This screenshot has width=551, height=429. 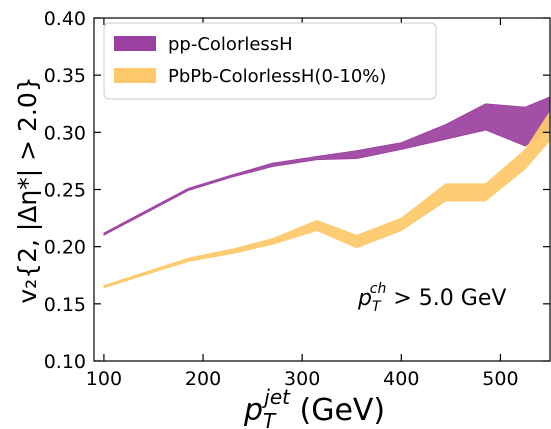 What do you see at coordinates (135, 75) in the screenshot?
I see `legend-swatch-pbpb` at bounding box center [135, 75].